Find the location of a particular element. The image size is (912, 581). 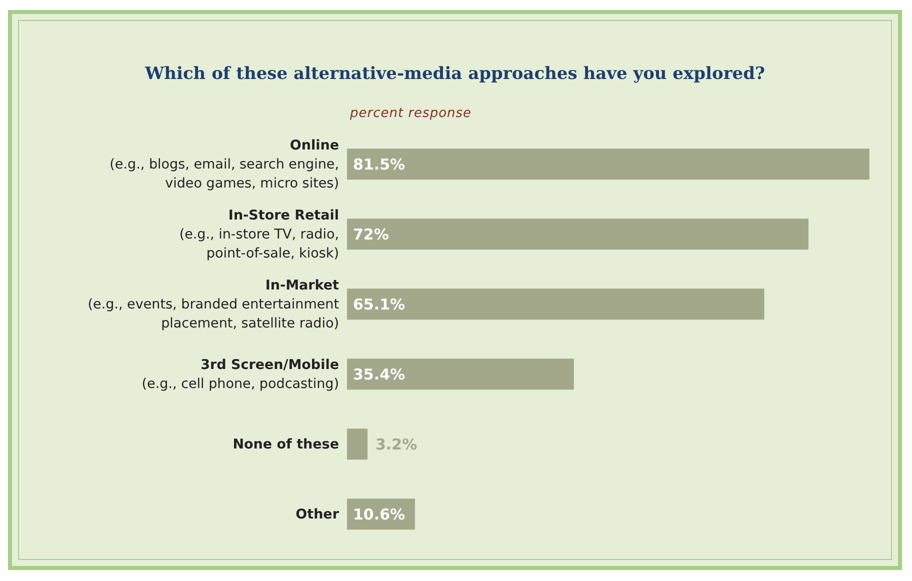

data-label: 65.1% is located at coordinates (379, 304).